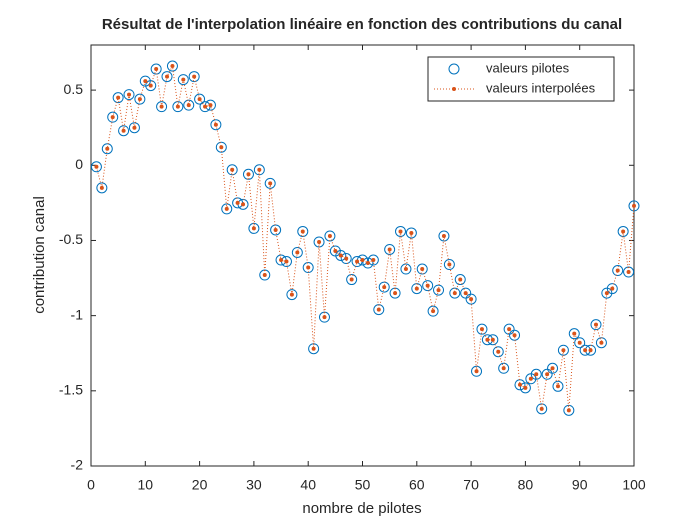 The width and height of the screenshot is (700, 525). What do you see at coordinates (541, 87) in the screenshot?
I see `legend-label: valeurs interpolées` at bounding box center [541, 87].